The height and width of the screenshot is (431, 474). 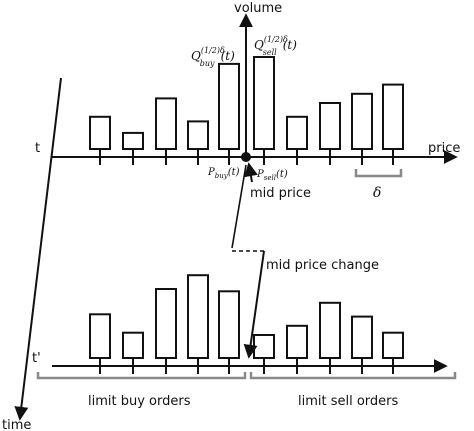 I want to click on volume-label: volume, so click(x=258, y=8).